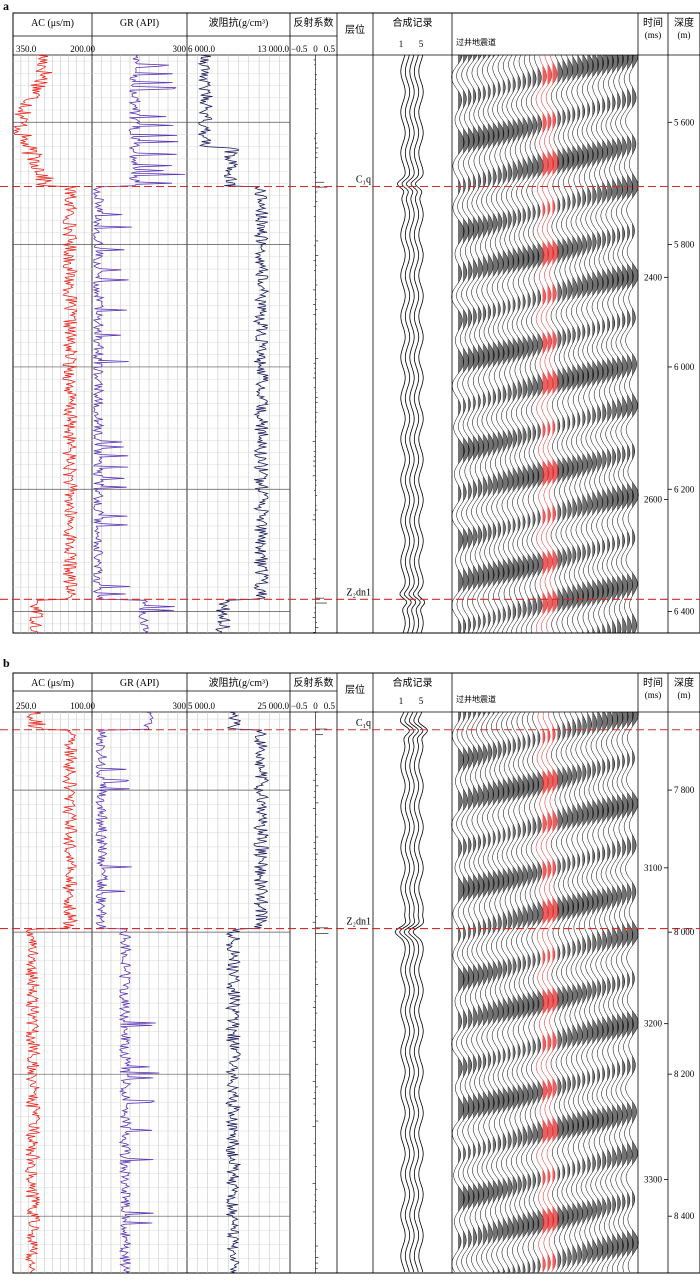 The image size is (700, 1288). I want to click on depth-unit: (m), so click(684, 695).